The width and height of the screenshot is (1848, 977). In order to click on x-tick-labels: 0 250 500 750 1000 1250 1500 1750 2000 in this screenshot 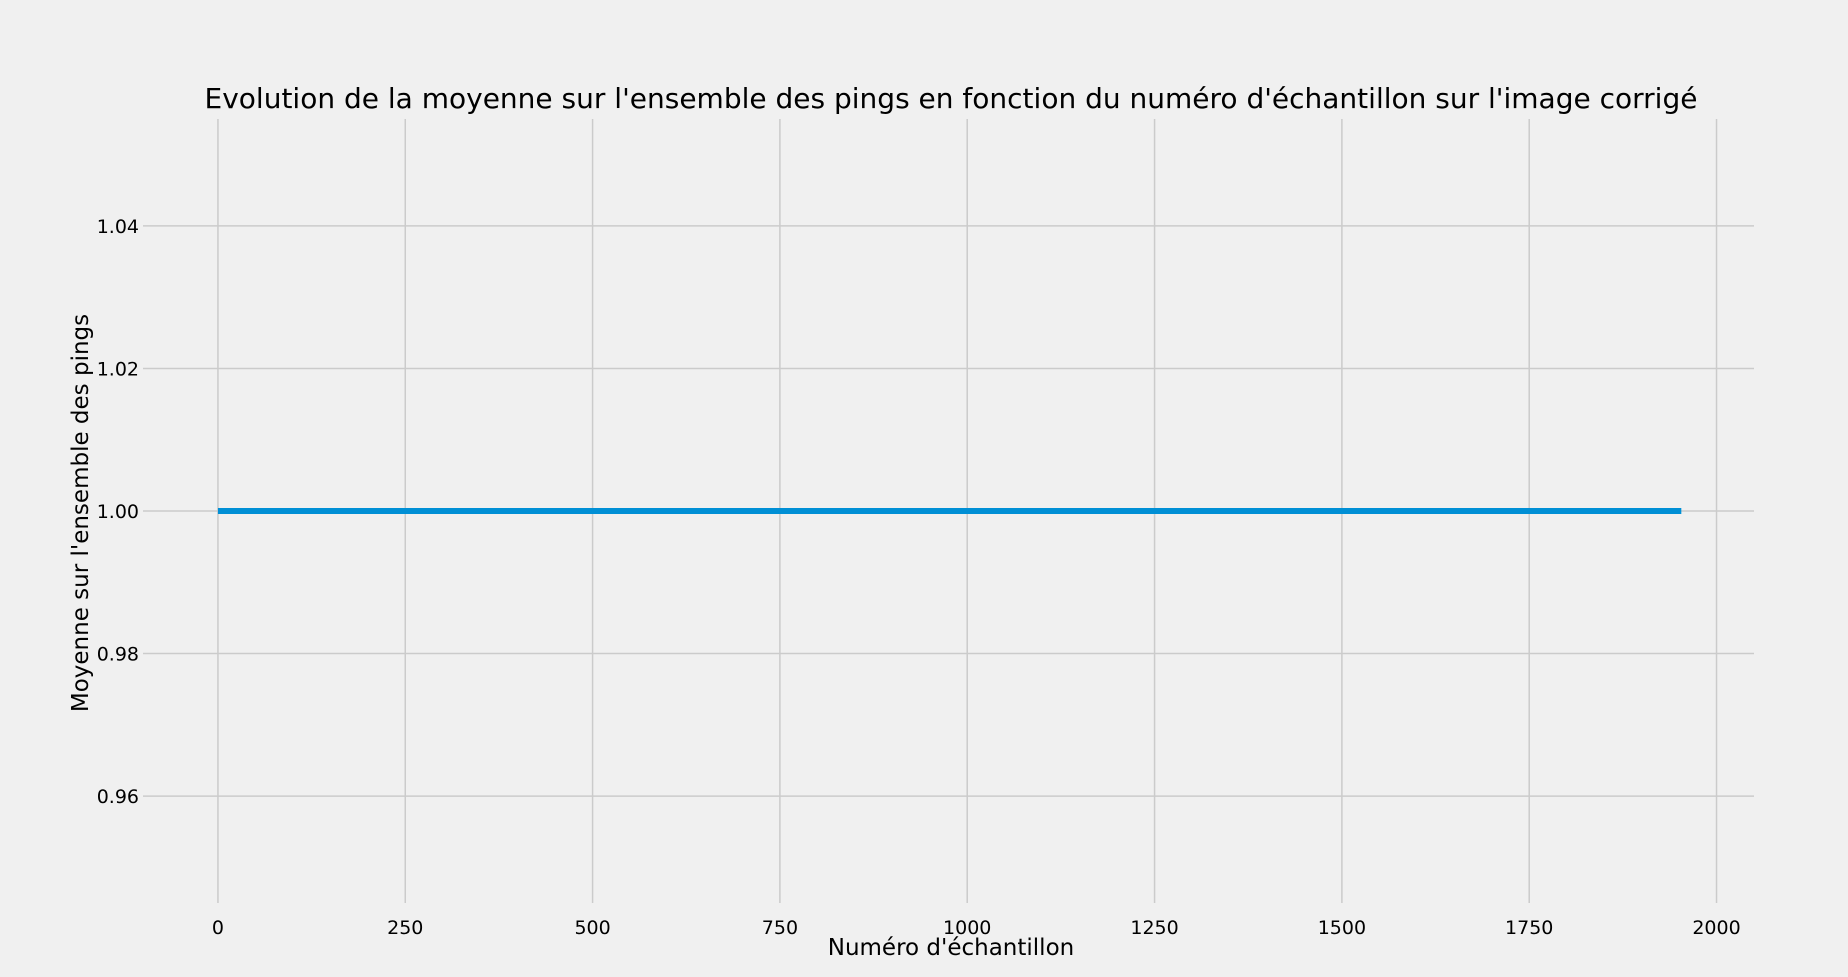, I will do `click(976, 928)`.